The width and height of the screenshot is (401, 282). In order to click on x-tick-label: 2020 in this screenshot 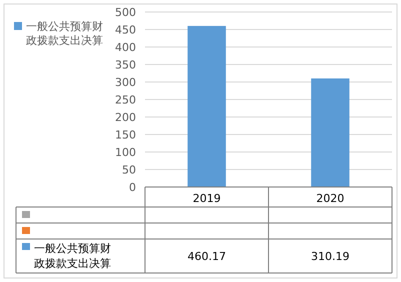, I will do `click(330, 198)`.